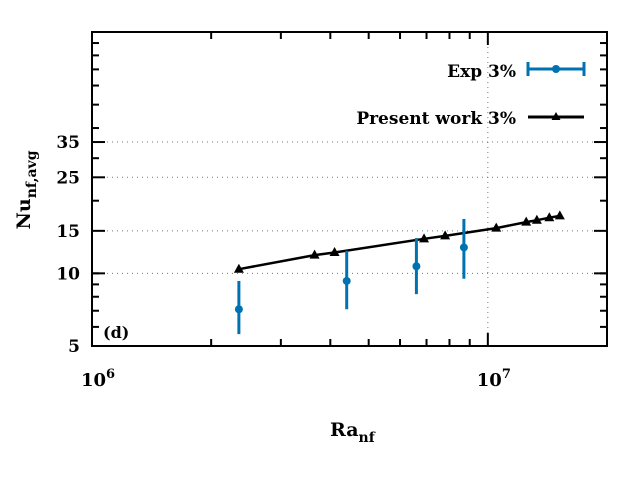 The height and width of the screenshot is (480, 640). I want to click on legend-item-exp: Exp 3%, so click(516, 72).